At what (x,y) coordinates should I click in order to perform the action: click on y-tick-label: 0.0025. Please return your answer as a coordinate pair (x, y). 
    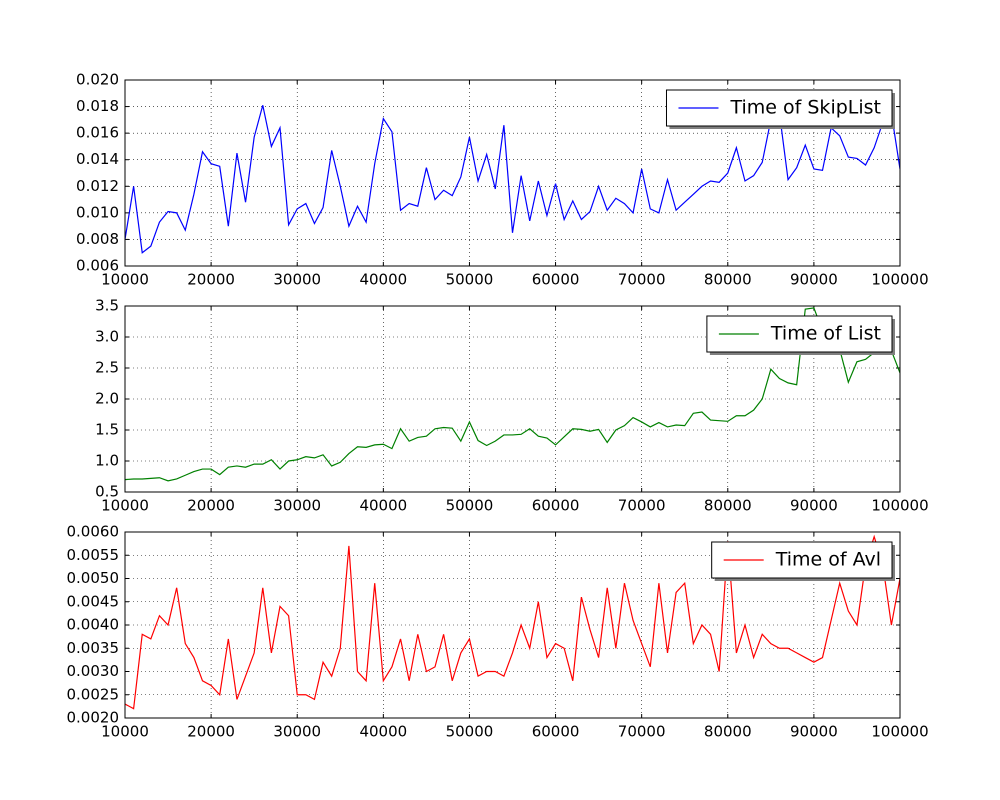
    Looking at the image, I should click on (93, 694).